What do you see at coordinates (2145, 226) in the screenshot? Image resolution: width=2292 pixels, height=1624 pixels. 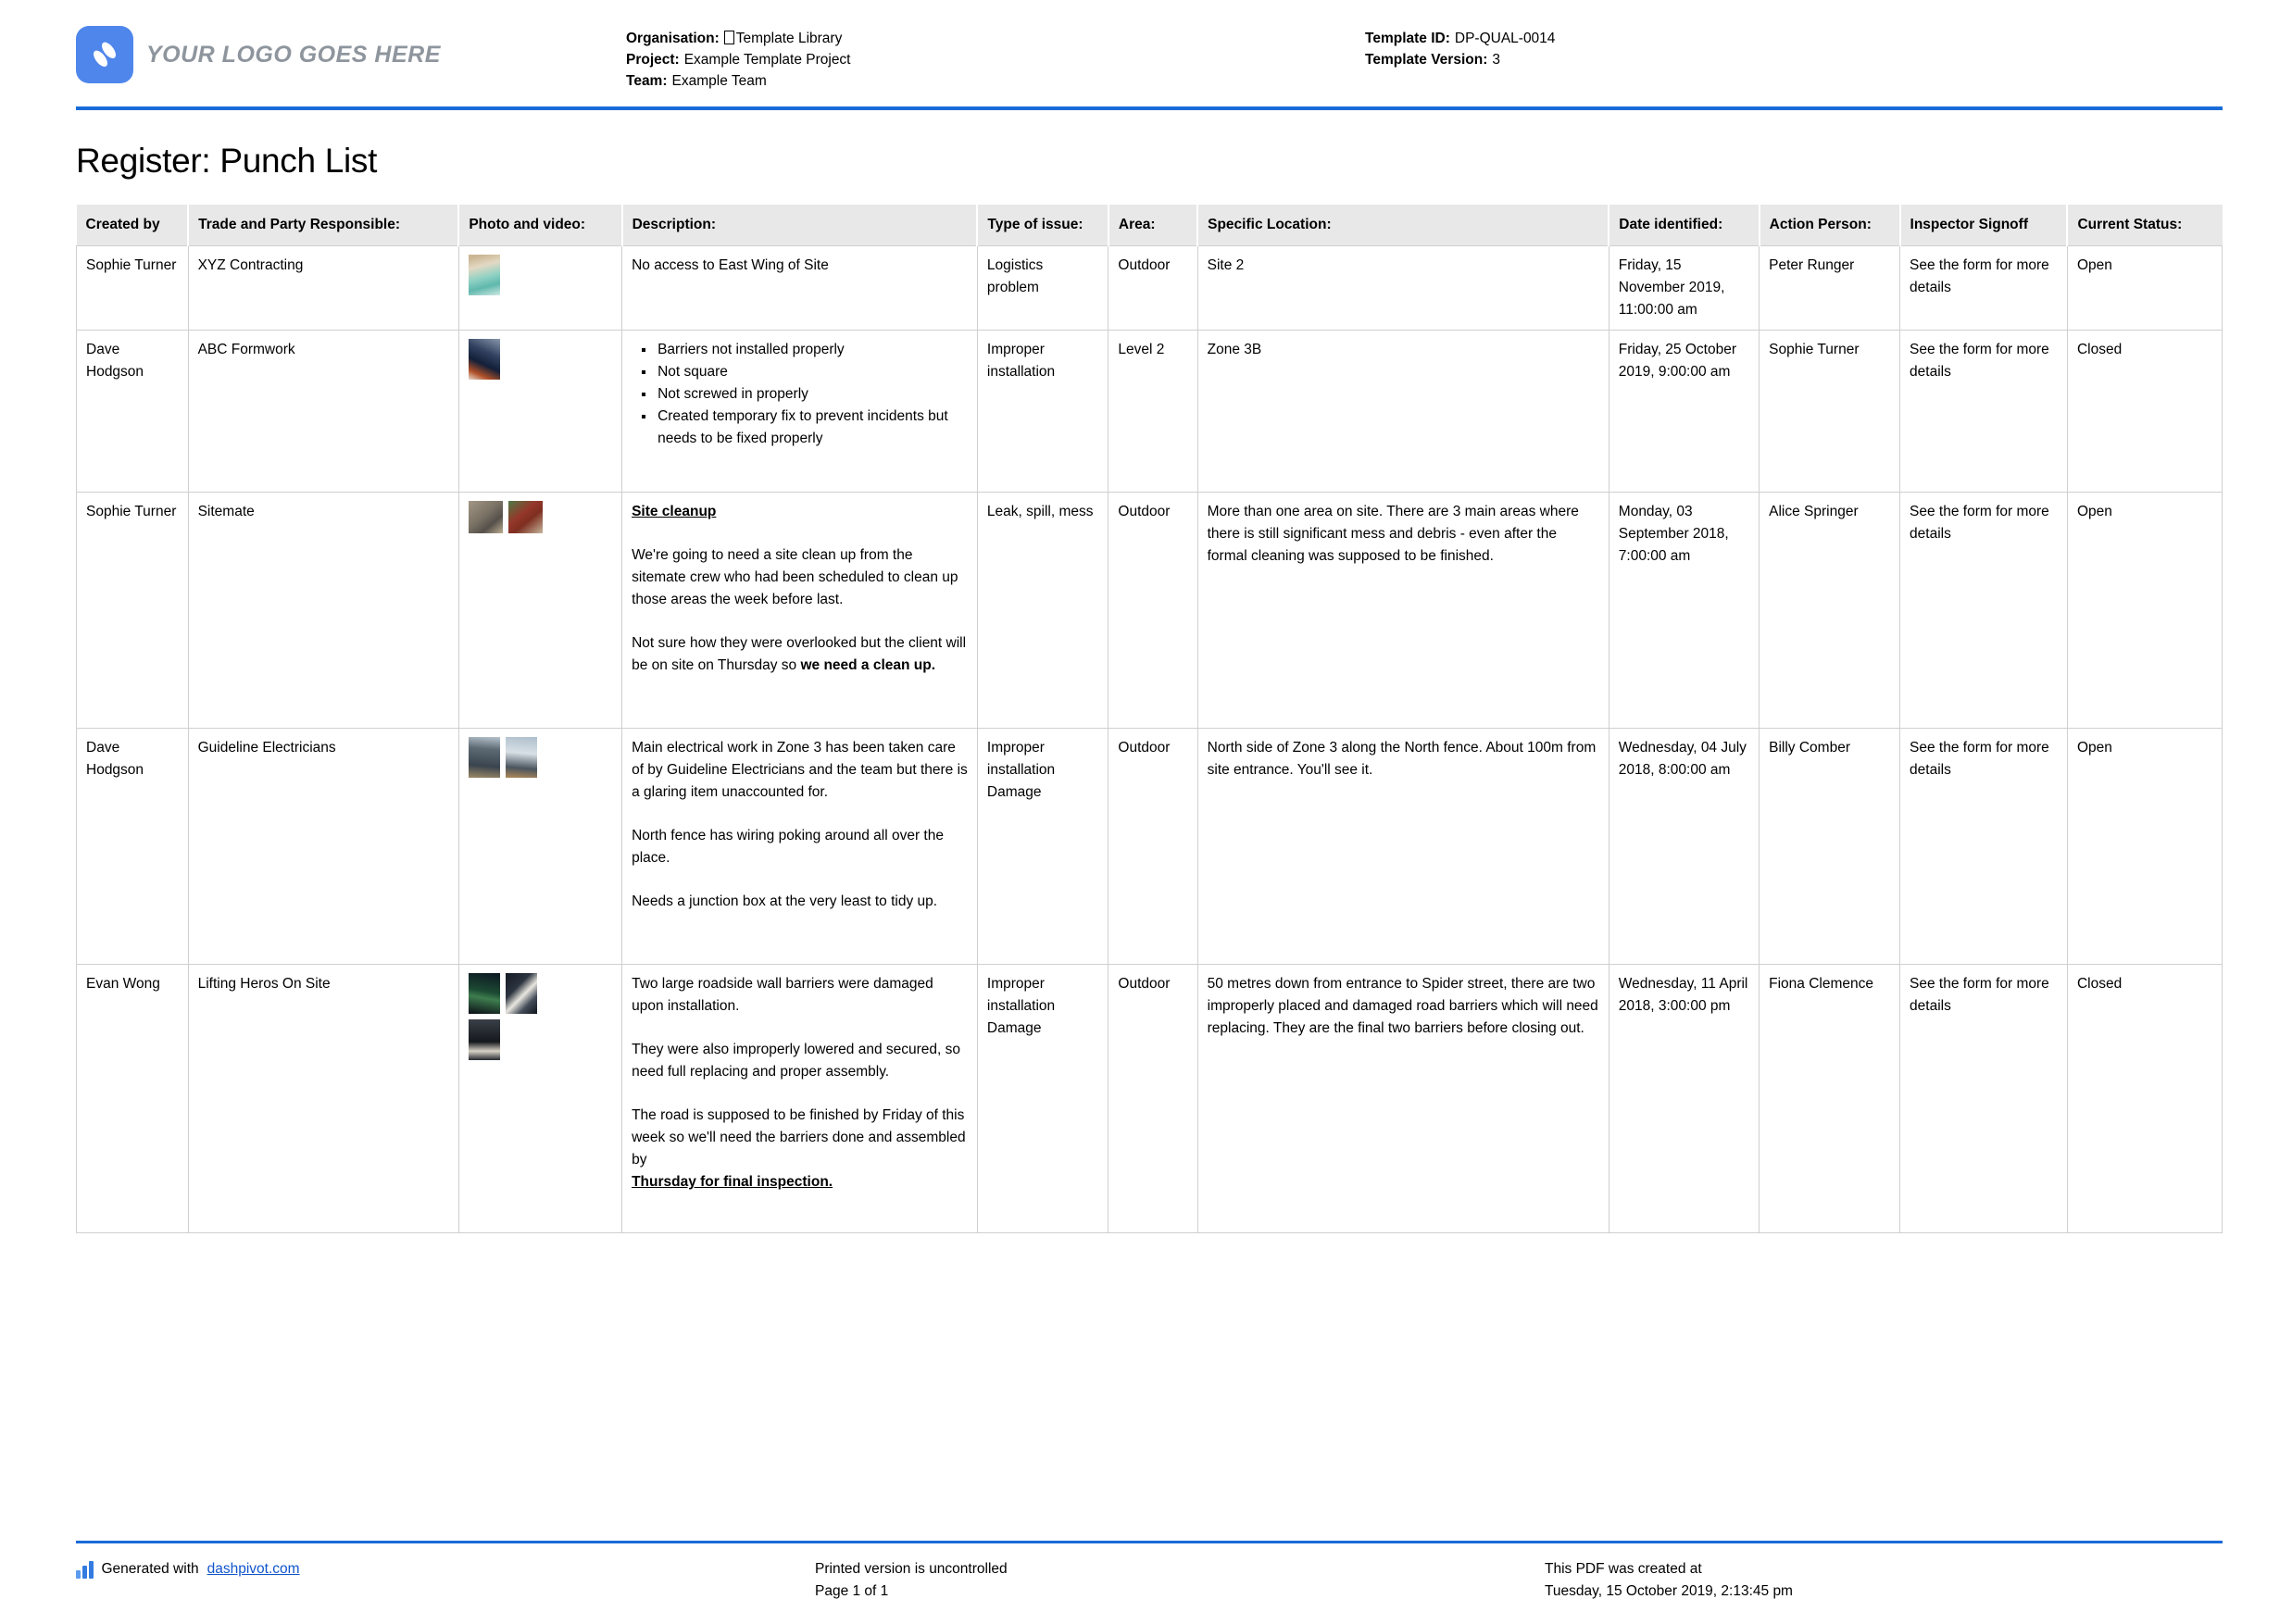 I see `col-header-current-status: Current Status:` at bounding box center [2145, 226].